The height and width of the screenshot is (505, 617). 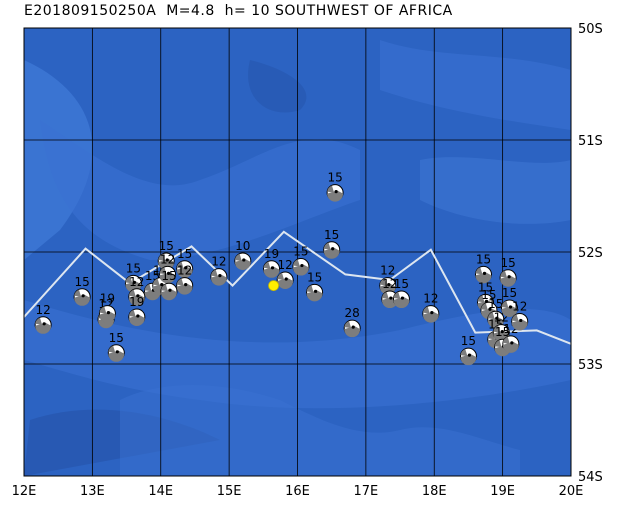 What do you see at coordinates (590, 365) in the screenshot?
I see `latitude-tick-label: 53S` at bounding box center [590, 365].